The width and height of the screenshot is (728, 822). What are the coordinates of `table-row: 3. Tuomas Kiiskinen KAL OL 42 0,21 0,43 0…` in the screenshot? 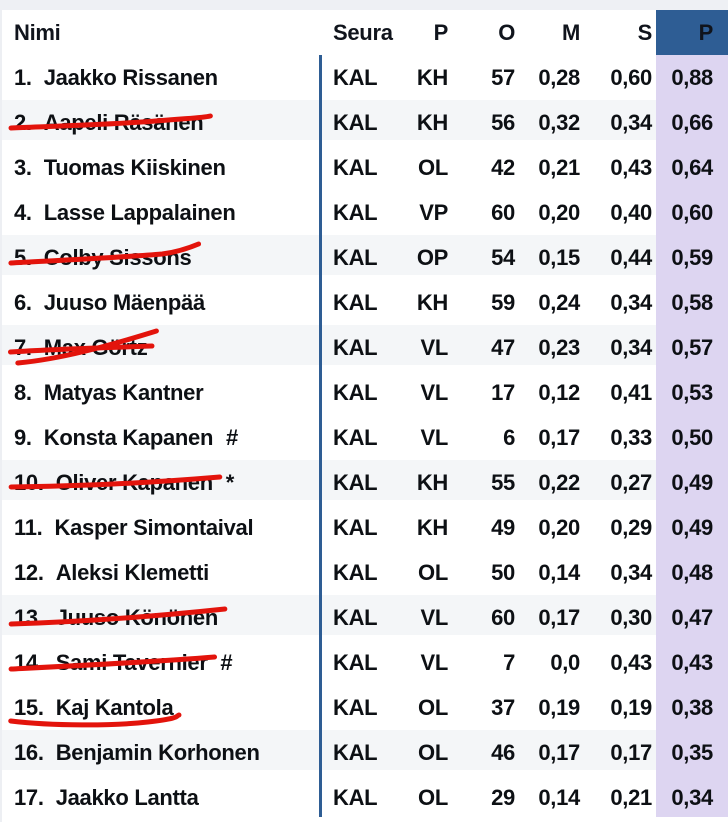 It's located at (364, 167).